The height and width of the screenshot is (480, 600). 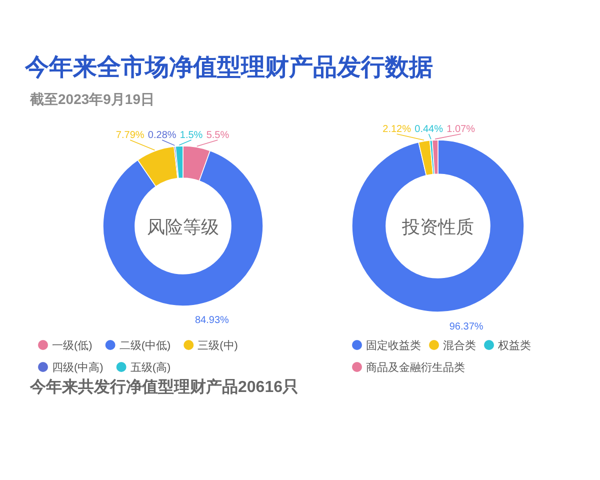 What do you see at coordinates (183, 227) in the screenshot?
I see `text: 风险等级` at bounding box center [183, 227].